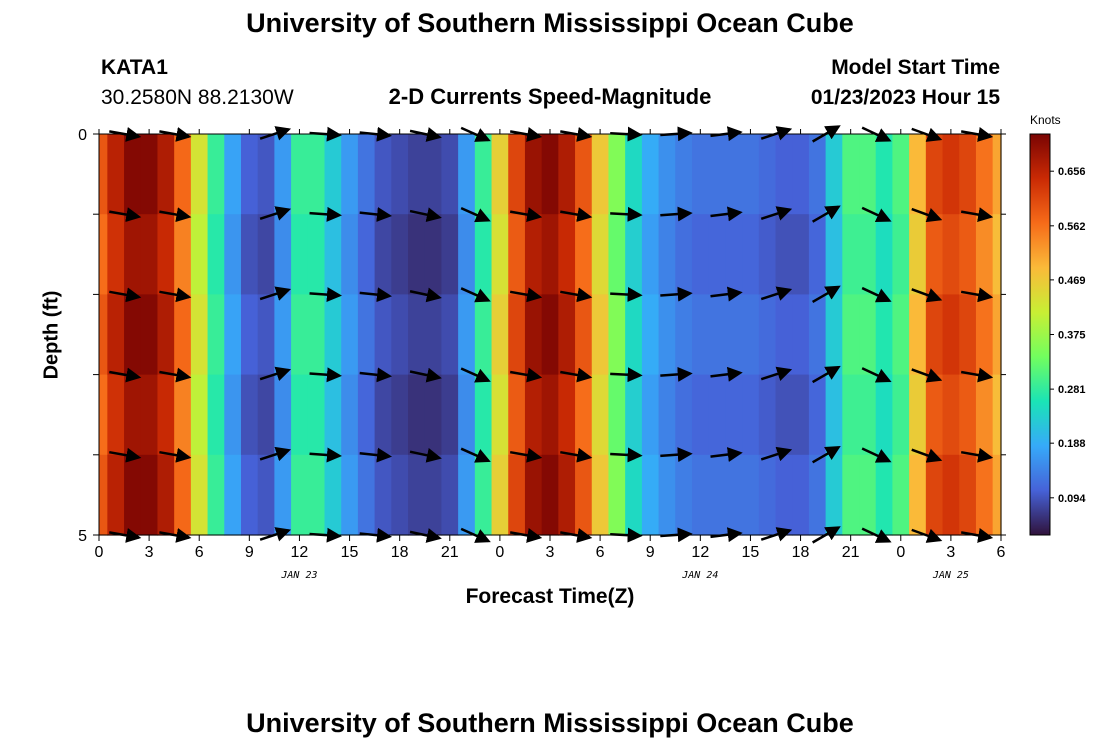  I want to click on date-label: JAN 23, so click(298, 575).